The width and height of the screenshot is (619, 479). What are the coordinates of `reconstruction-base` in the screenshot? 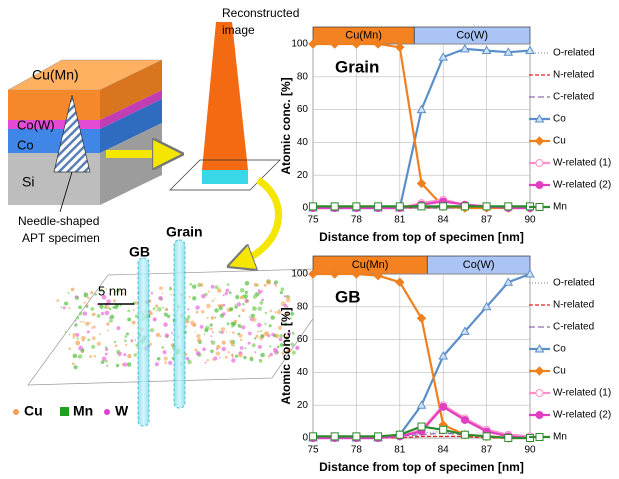 It's located at (225, 177).